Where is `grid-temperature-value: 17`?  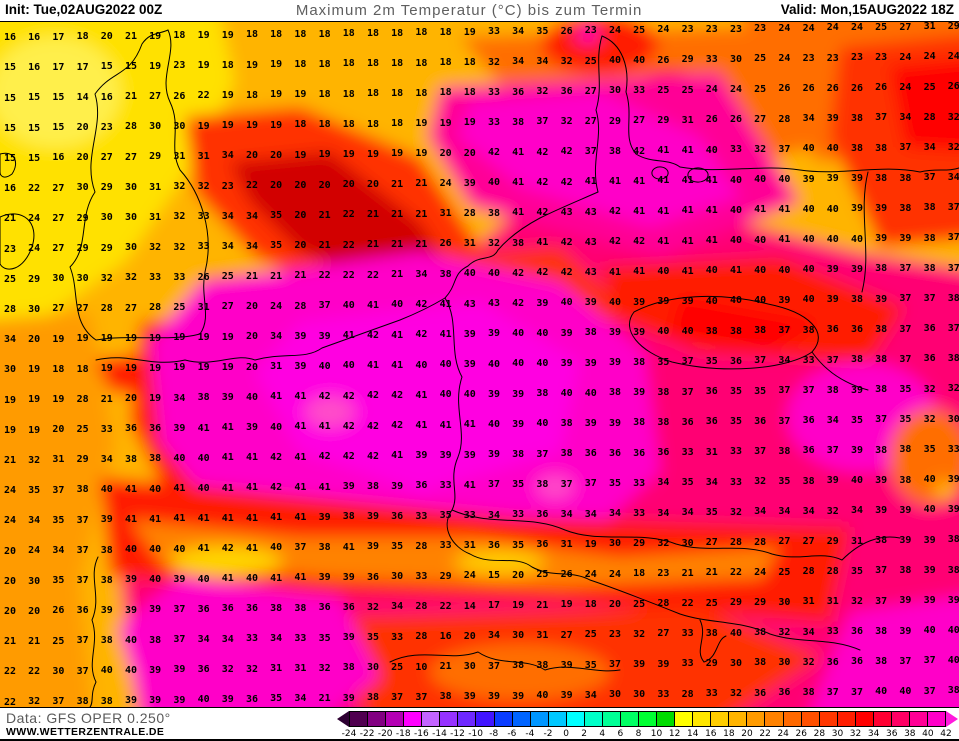
grid-temperature-value: 17 is located at coordinates (82, 67).